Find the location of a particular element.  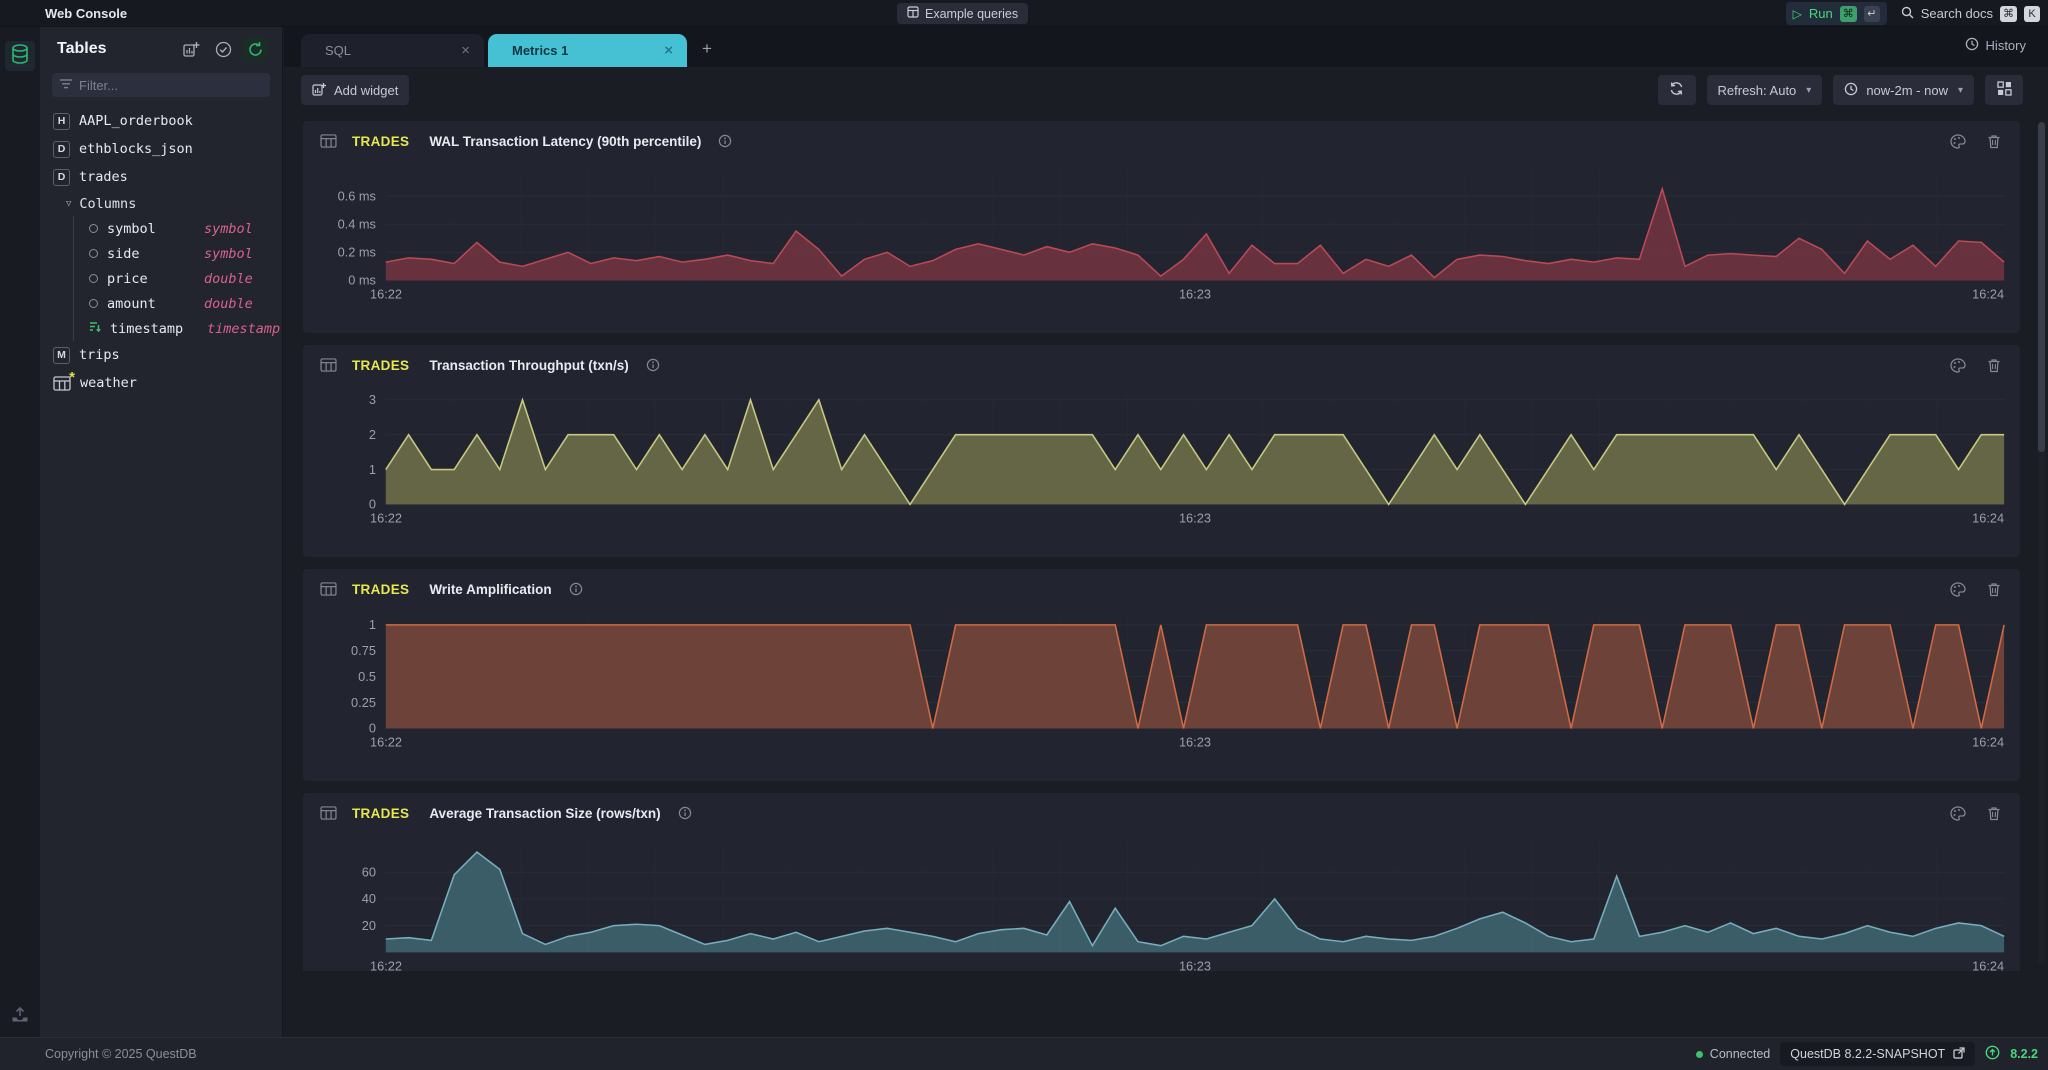

table-row-ethblocks-json: D ethblocks_json is located at coordinates (161, 149).